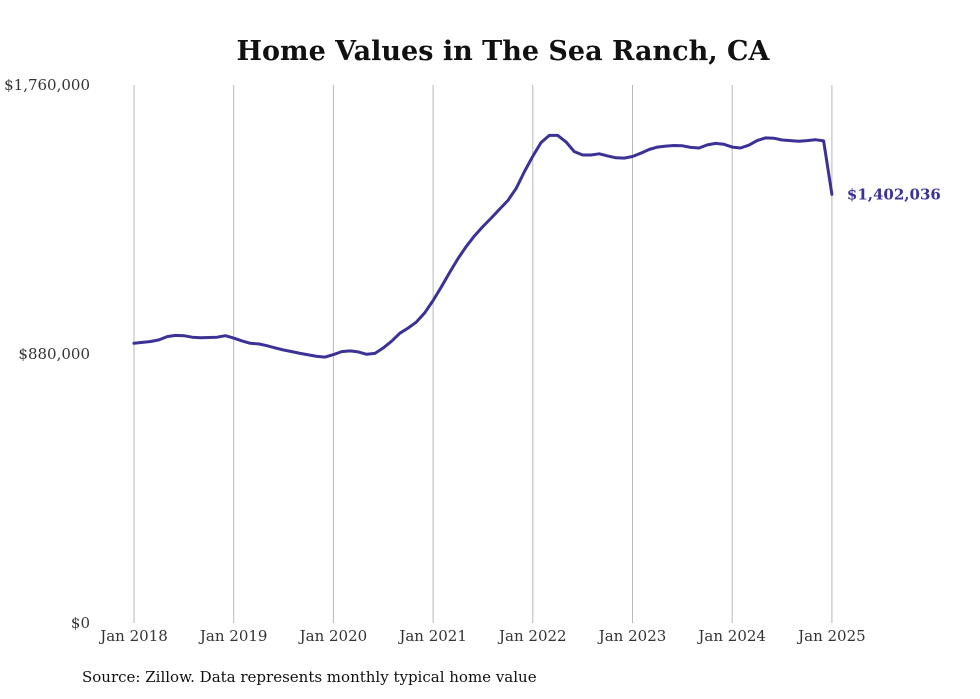 This screenshot has height=699, width=980. I want to click on x-tick-label: Jan 2020, so click(333, 636).